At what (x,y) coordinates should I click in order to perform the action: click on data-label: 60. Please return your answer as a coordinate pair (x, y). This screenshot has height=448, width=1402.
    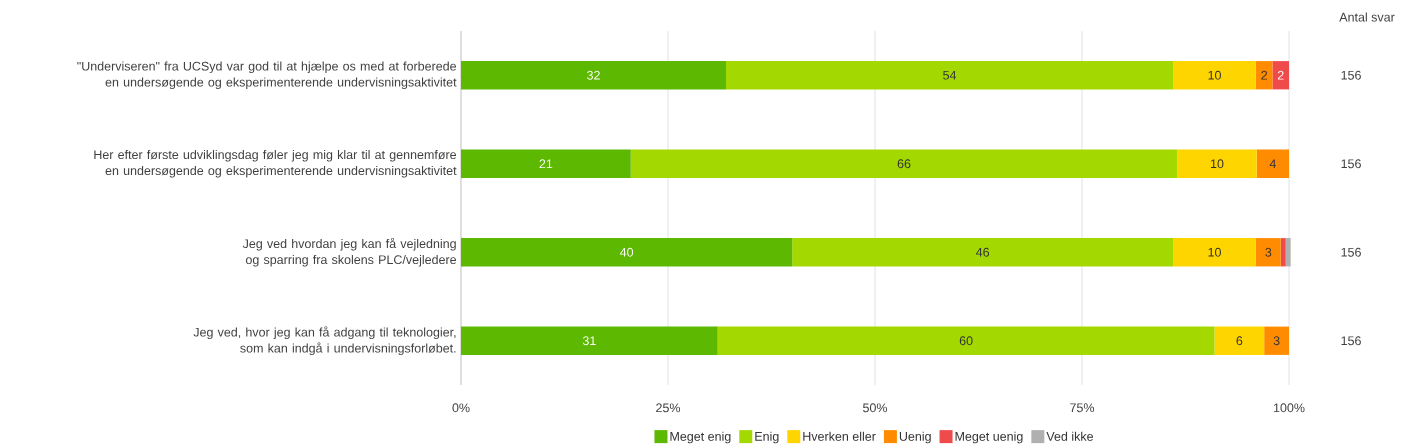
    Looking at the image, I should click on (966, 341).